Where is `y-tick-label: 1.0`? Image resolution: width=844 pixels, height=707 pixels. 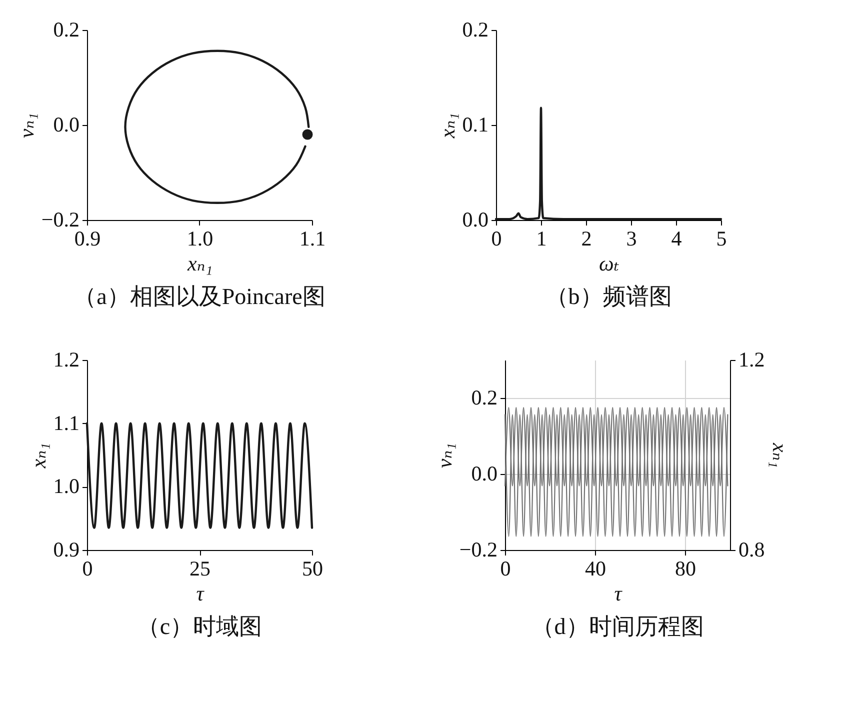 y-tick-label: 1.0 is located at coordinates (66, 486).